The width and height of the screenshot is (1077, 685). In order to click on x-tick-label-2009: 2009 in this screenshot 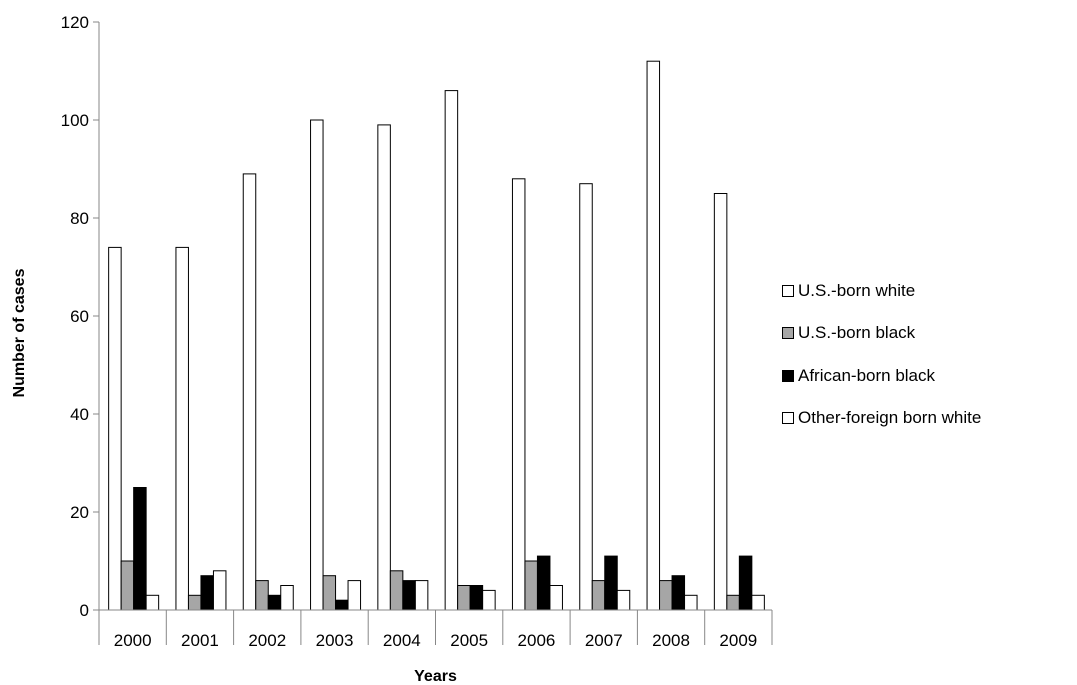, I will do `click(738, 640)`.